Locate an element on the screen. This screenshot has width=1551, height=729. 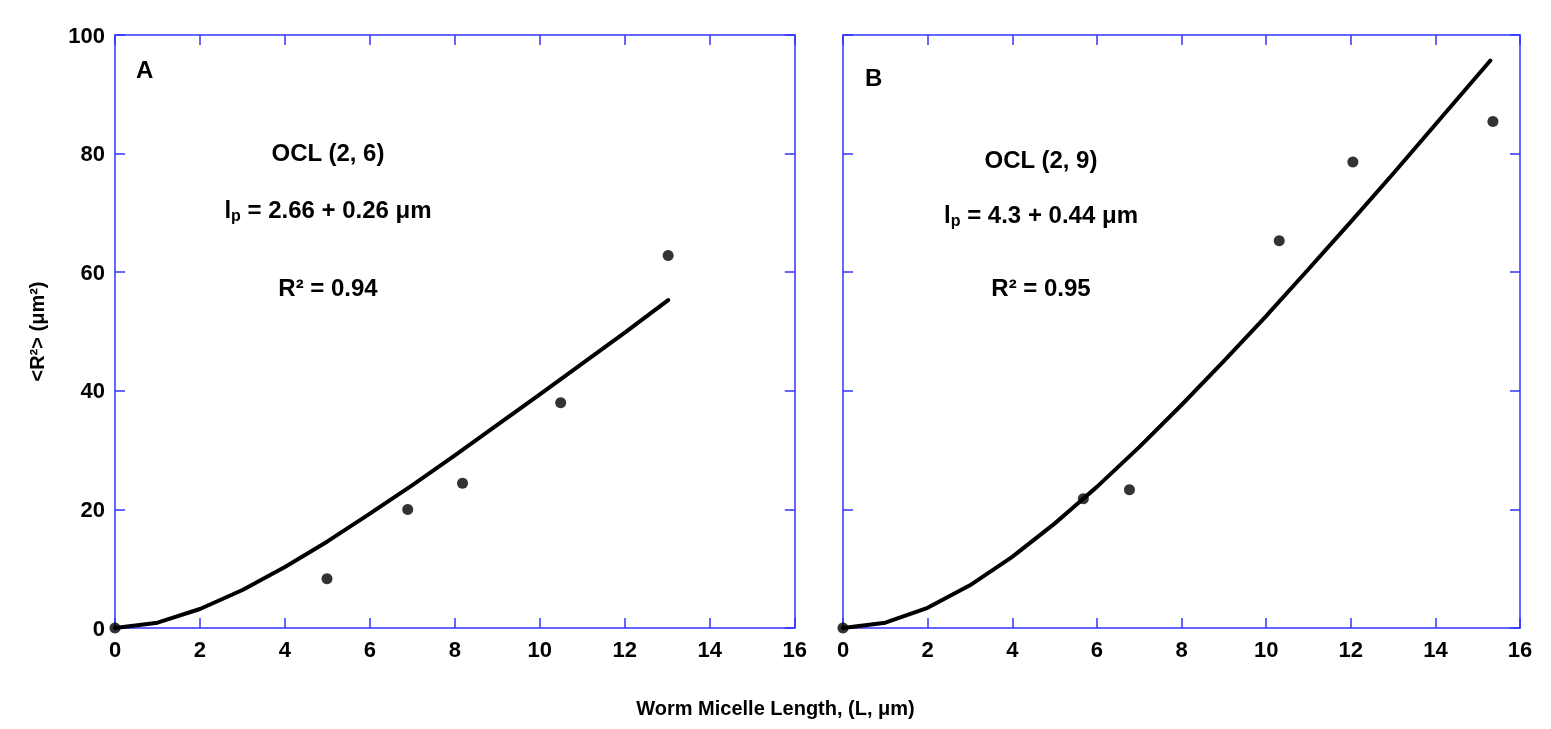
x-axis-title: Worm Micelle Length, (L, μm) is located at coordinates (775, 708).